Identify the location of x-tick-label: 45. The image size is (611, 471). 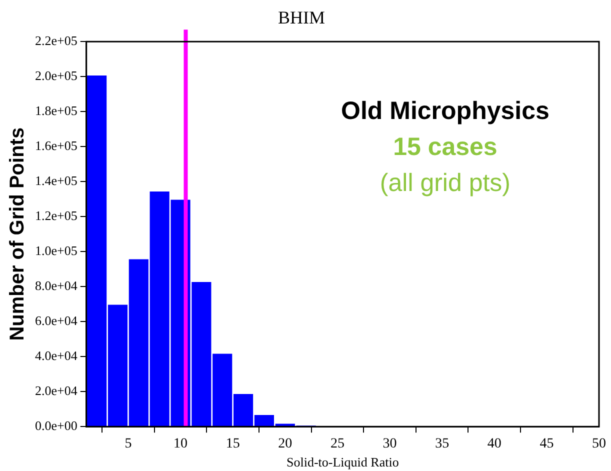
(547, 444).